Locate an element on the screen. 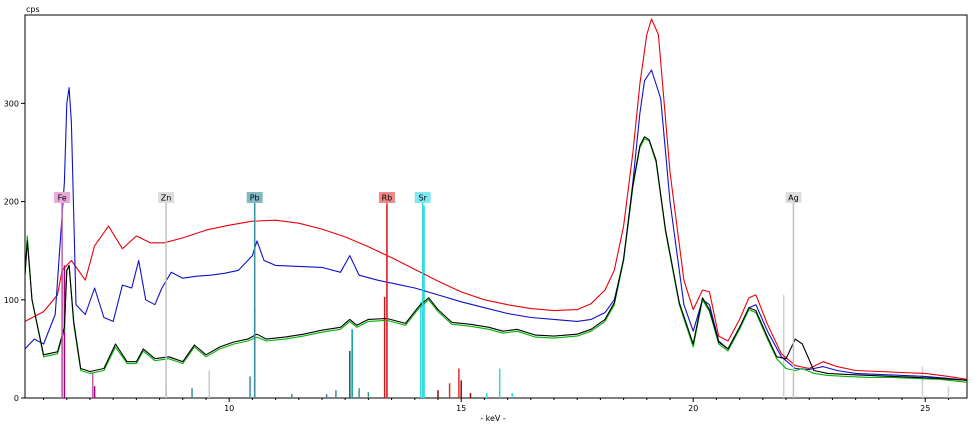 This screenshot has height=429, width=975. element-marker-label: Rb is located at coordinates (387, 198).